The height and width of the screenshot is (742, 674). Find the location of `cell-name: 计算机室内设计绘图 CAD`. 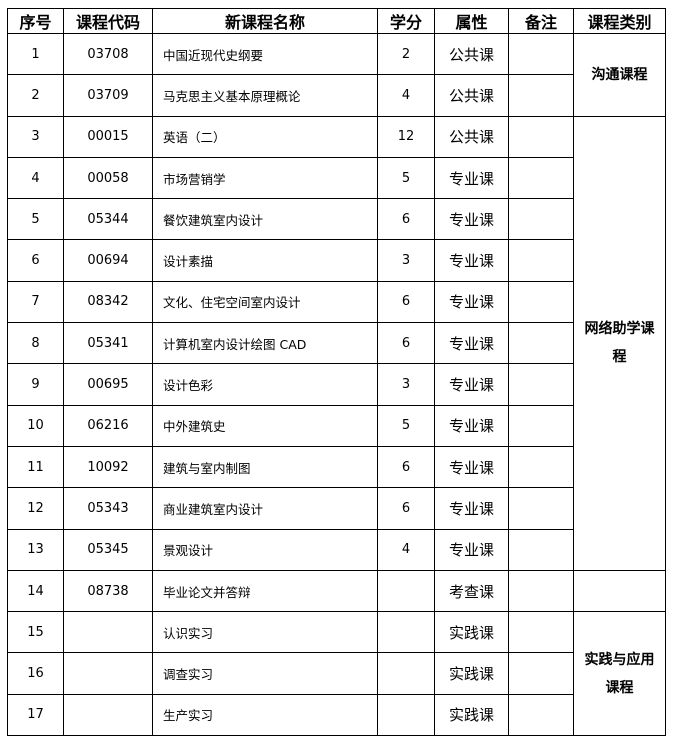

cell-name: 计算机室内设计绘图 CAD is located at coordinates (265, 343).